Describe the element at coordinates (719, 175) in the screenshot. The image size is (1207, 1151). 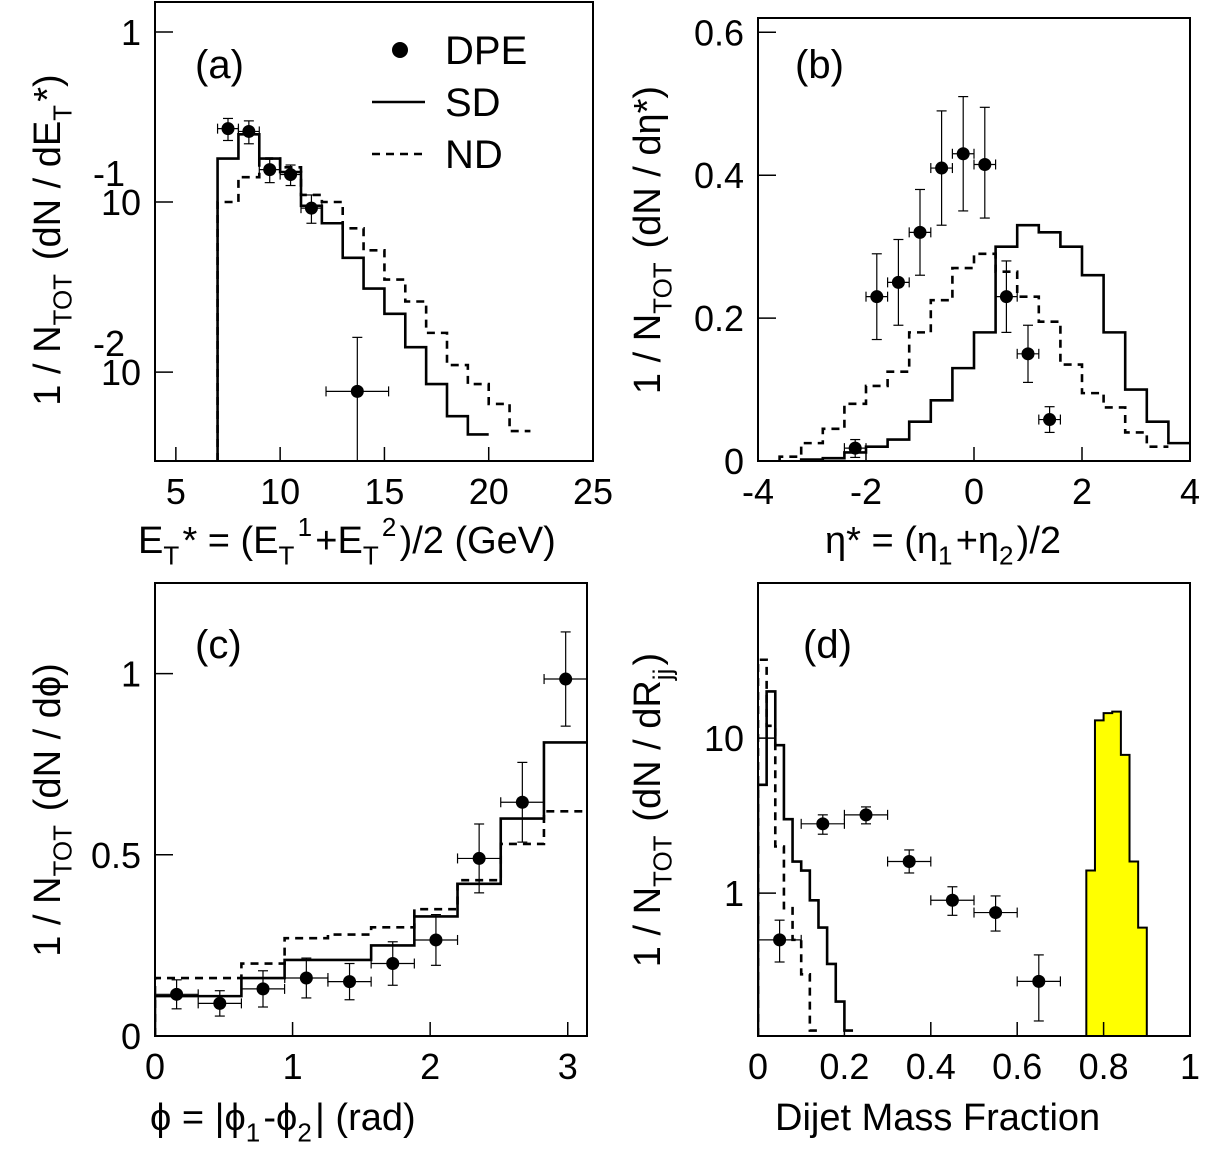
I see `y-tick-label: 0.4` at that location.